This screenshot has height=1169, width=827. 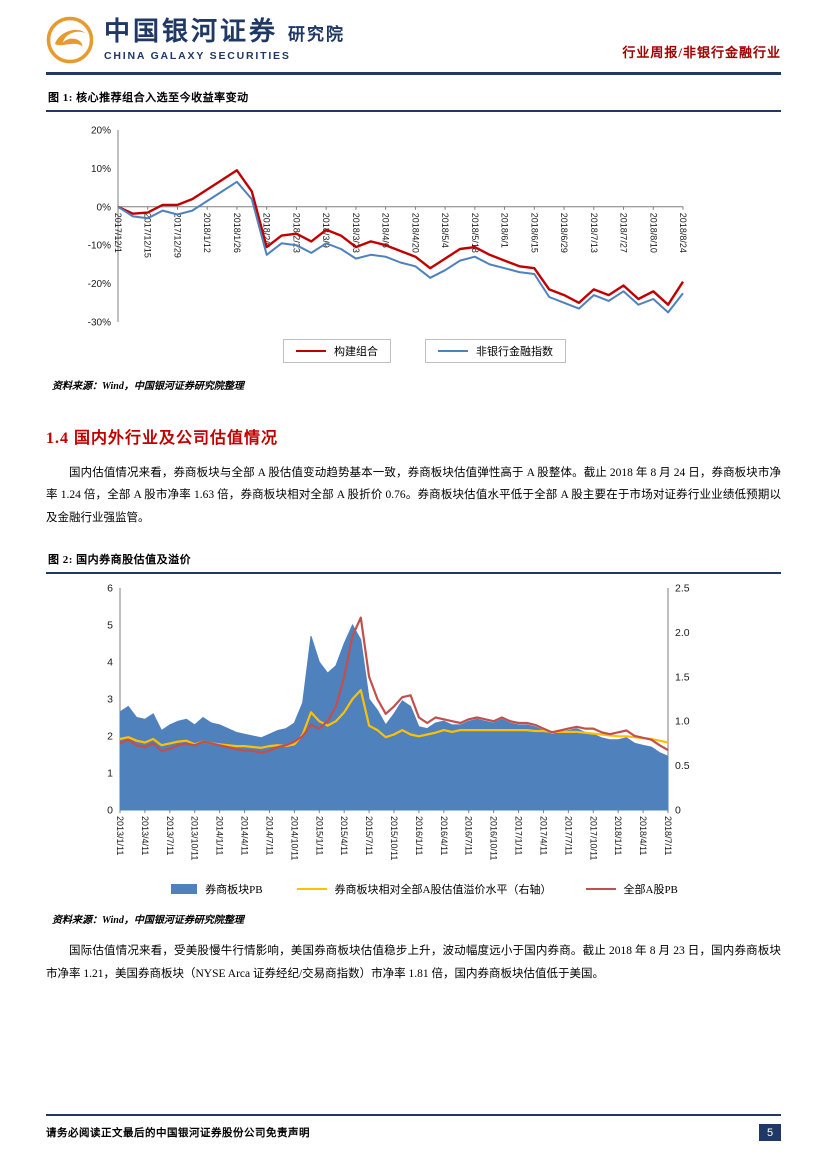 I want to click on svg-text: 0.5, so click(x=682, y=766).